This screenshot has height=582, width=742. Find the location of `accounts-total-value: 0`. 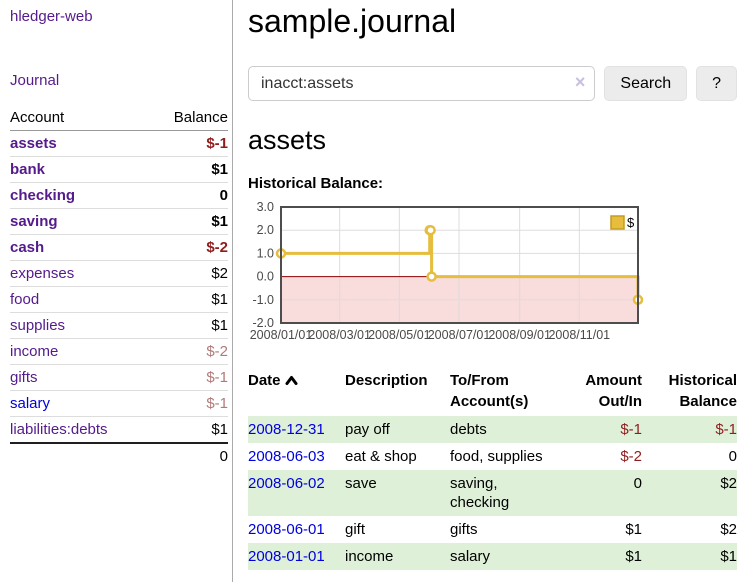

accounts-total-value: 0 is located at coordinates (189, 455).